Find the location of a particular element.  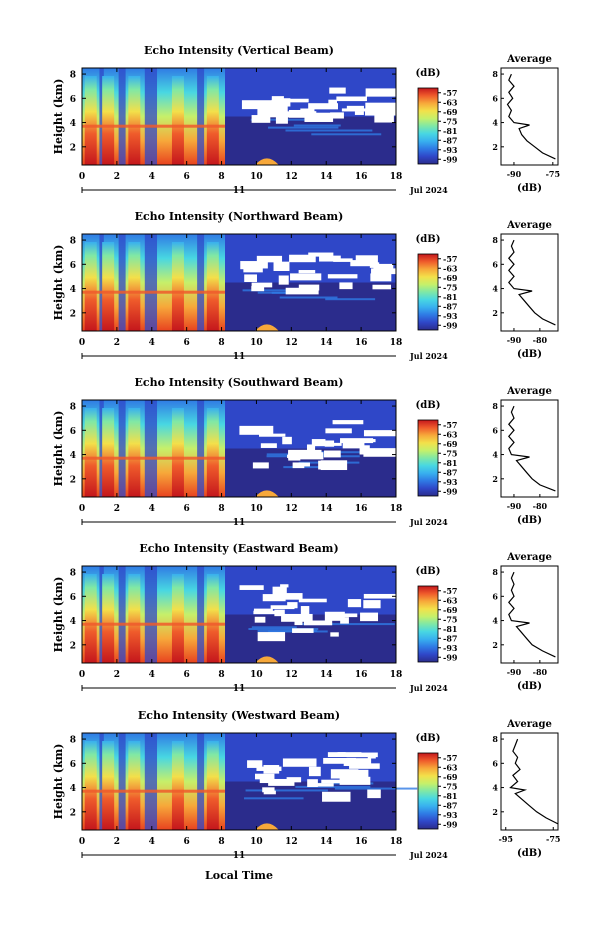

colorbar-tick-label: -87 is located at coordinates (450, 472).